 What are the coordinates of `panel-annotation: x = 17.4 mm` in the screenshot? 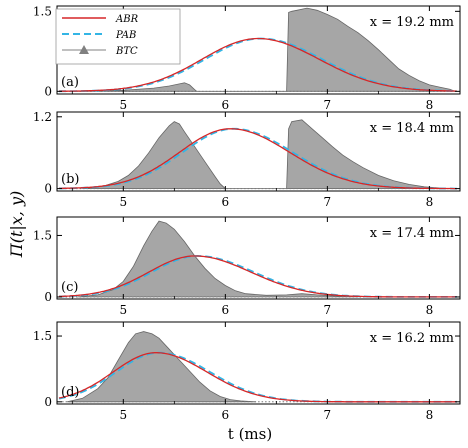 It's located at (412, 233).